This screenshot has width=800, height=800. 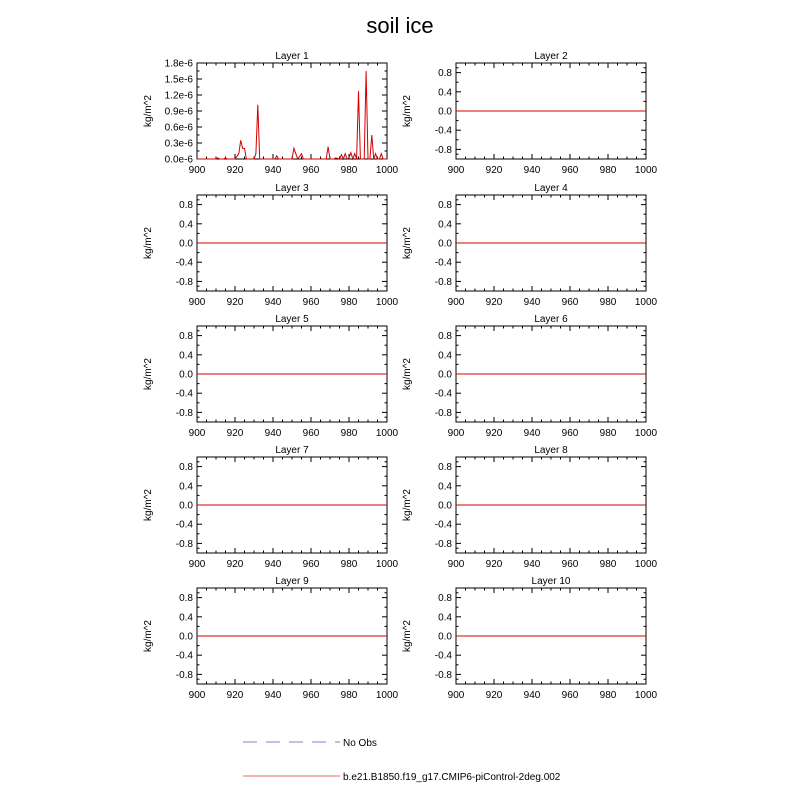 I want to click on layer-6-ytick-label-0.8: 0.8, so click(x=445, y=336).